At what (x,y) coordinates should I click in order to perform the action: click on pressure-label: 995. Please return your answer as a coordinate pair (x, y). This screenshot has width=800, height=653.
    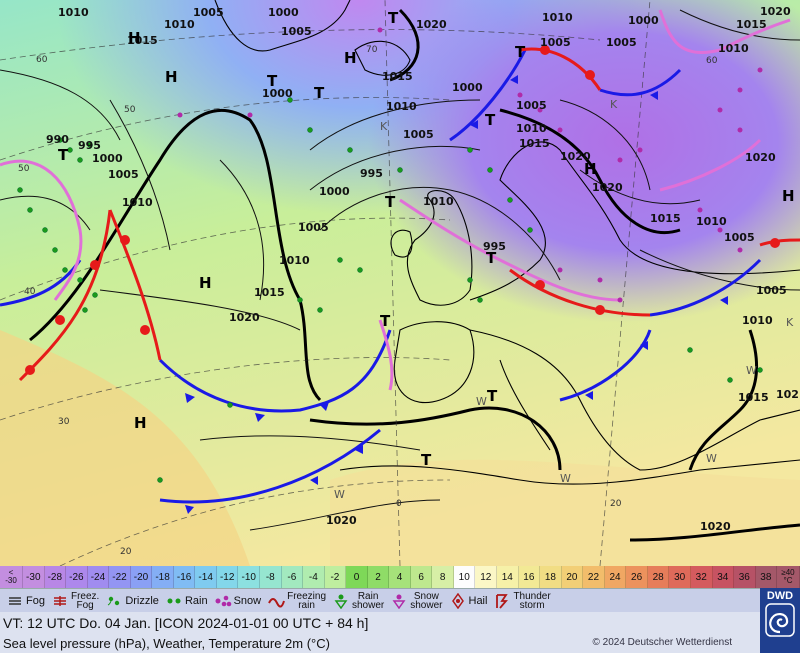
    Looking at the image, I should click on (371, 173).